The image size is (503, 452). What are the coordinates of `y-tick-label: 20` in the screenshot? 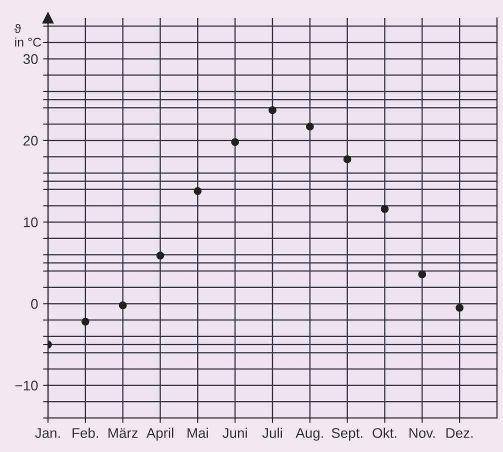 It's located at (31, 141).